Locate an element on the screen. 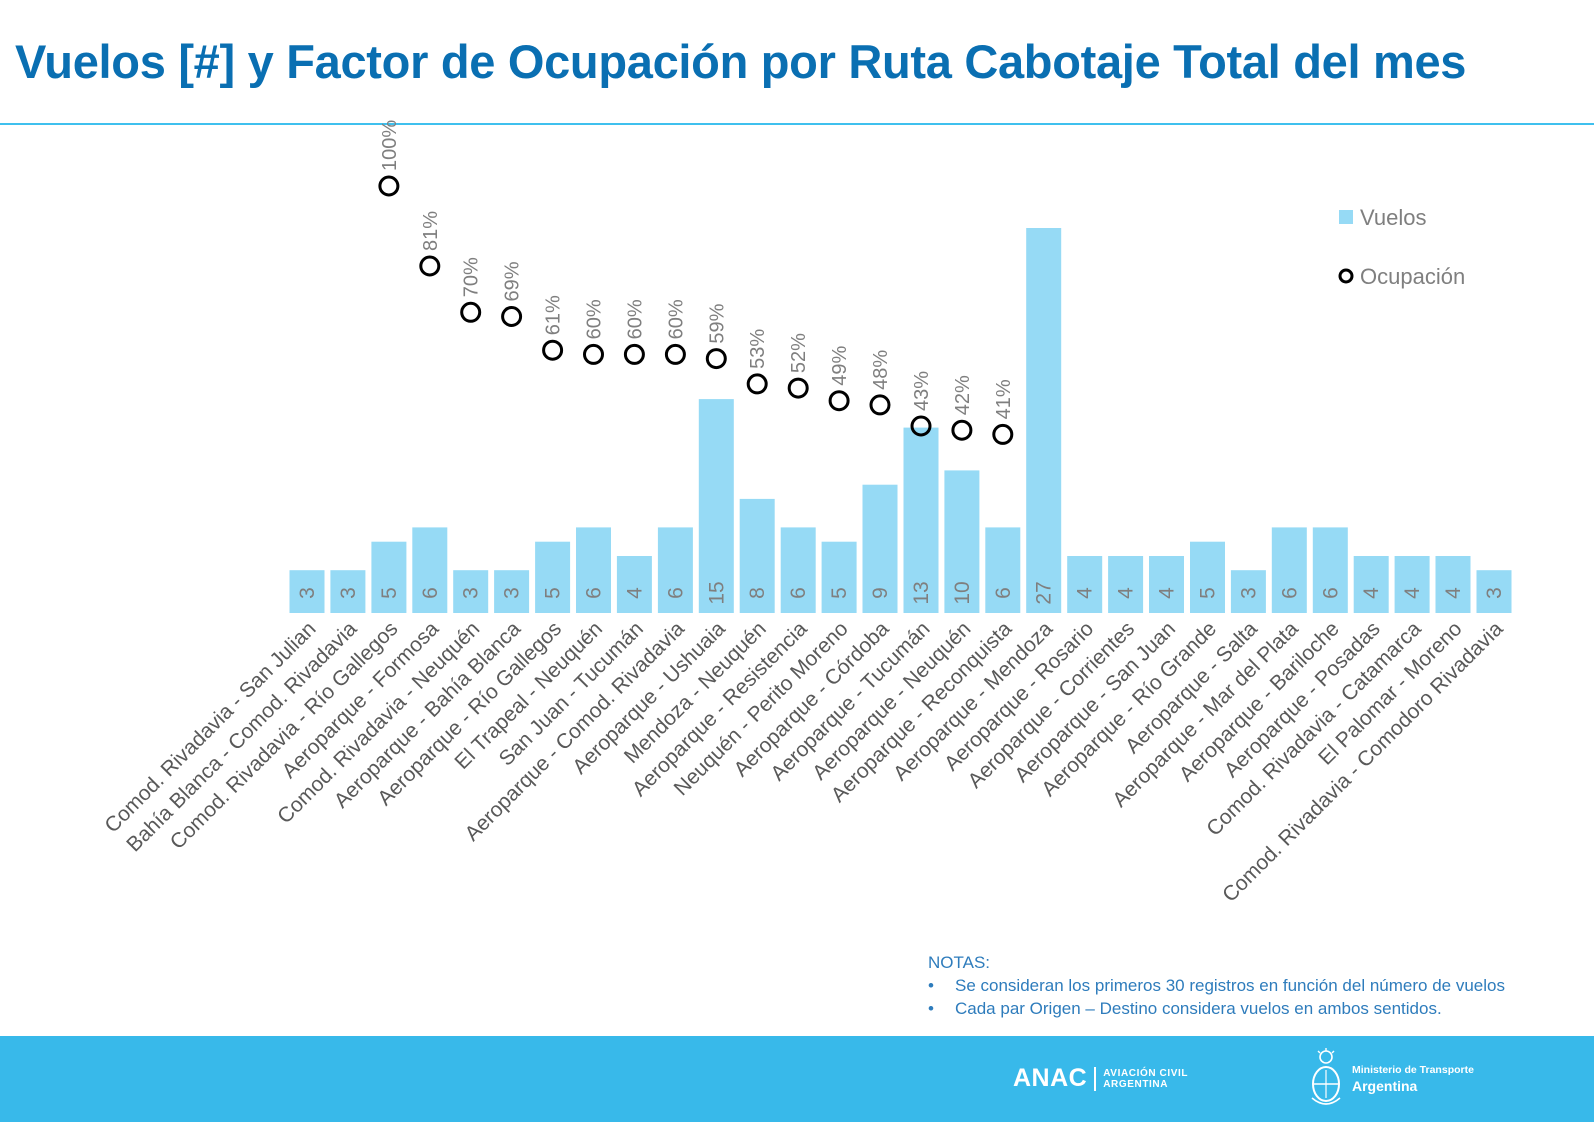 This screenshot has width=1594, height=1122. anac-subtitle: AVIACIÓN CIVIL ARGENTINA is located at coordinates (1145, 1079).